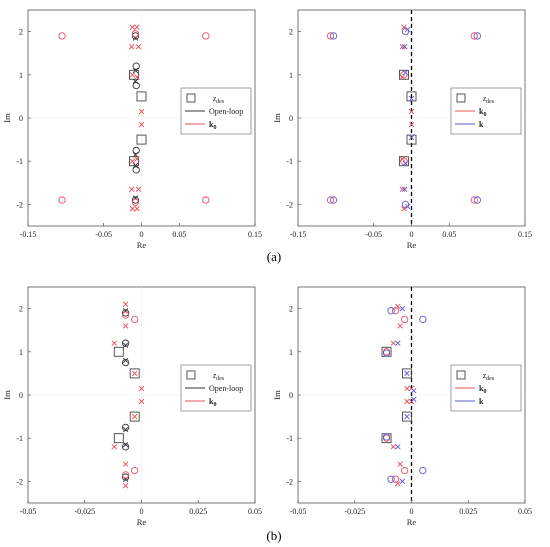 This screenshot has width=550, height=547. I want to click on black-x-marker, so click(135, 165).